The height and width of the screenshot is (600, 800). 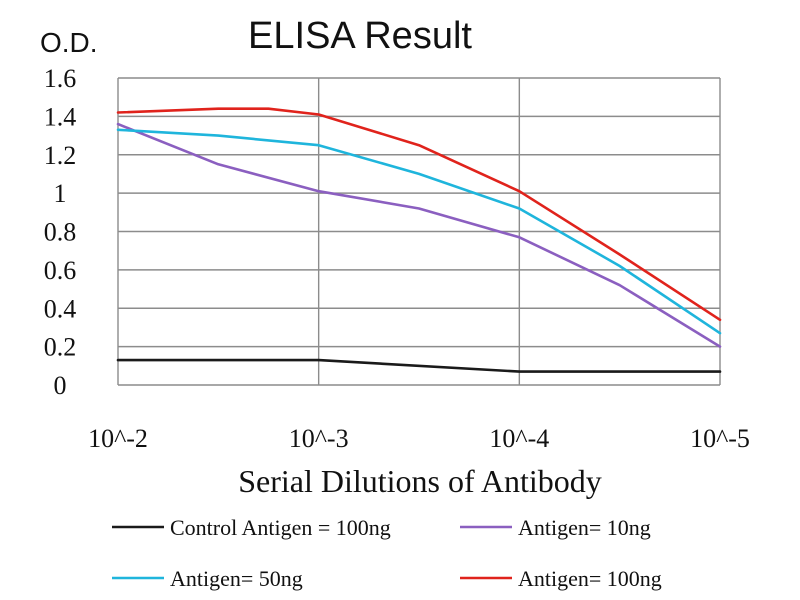 What do you see at coordinates (60, 308) in the screenshot?
I see `y-tick-label: 0.4` at bounding box center [60, 308].